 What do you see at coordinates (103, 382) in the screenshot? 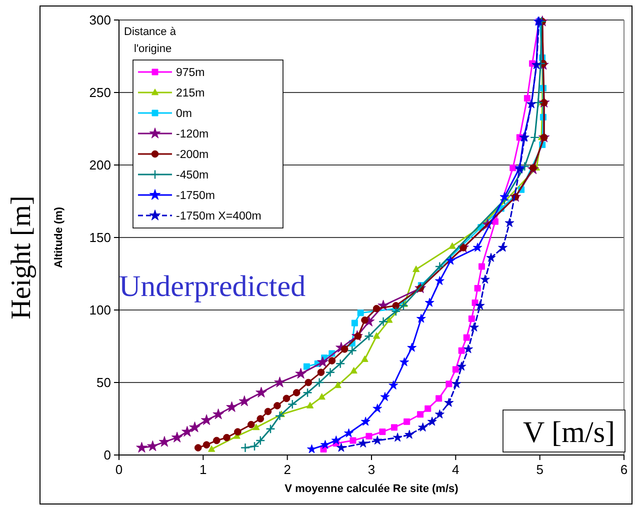
I see `y-tick-label: 50` at bounding box center [103, 382].